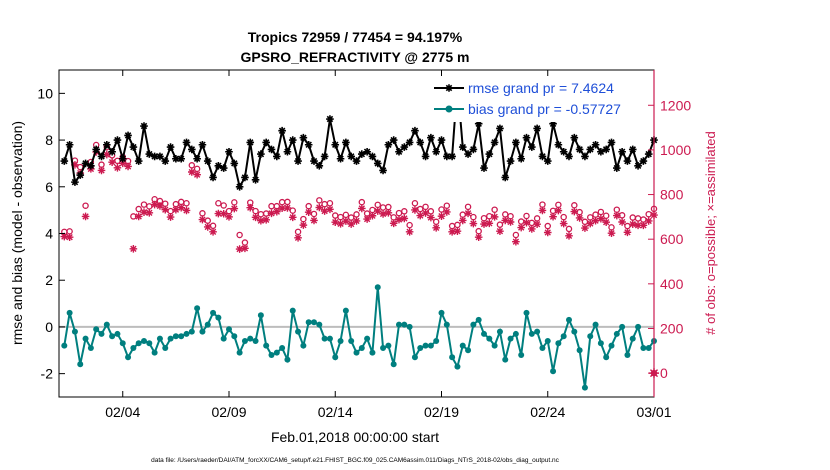 The image size is (830, 470). Describe the element at coordinates (675, 105) in the screenshot. I see `y2-tick-label: 1200` at that location.